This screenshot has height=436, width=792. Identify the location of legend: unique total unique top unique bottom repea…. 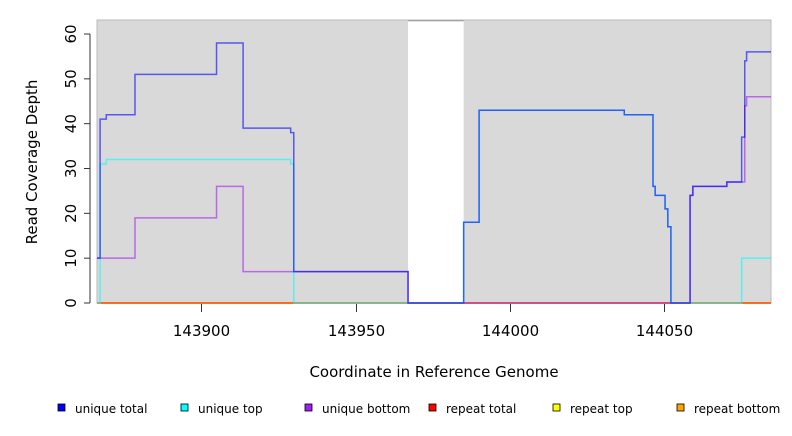
(418, 409).